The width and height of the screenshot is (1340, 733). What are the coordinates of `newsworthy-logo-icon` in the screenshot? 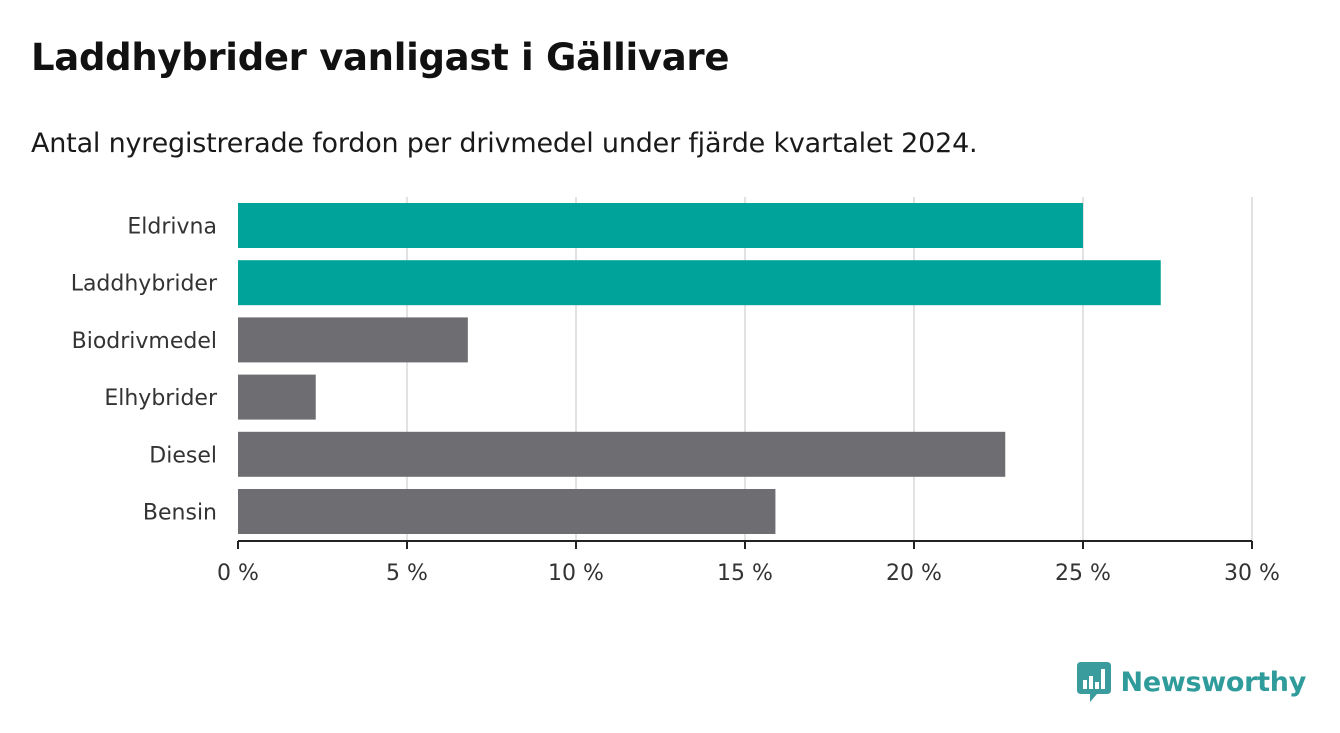 It's located at (1093, 682).